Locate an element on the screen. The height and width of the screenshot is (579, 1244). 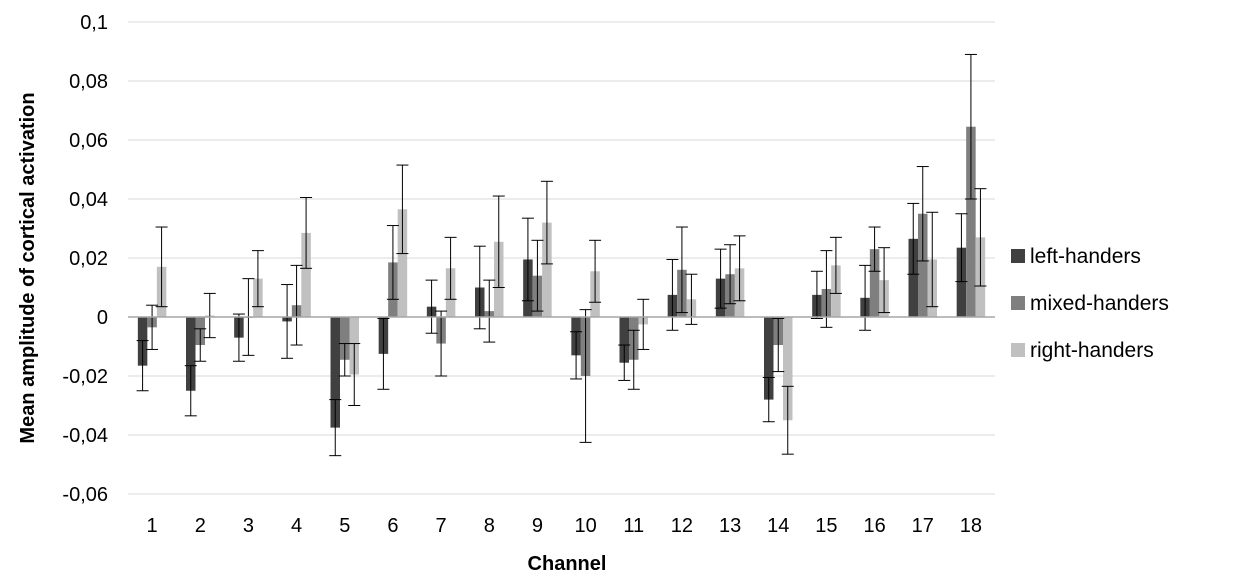
x-axis-title: Channel is located at coordinates (567, 564).